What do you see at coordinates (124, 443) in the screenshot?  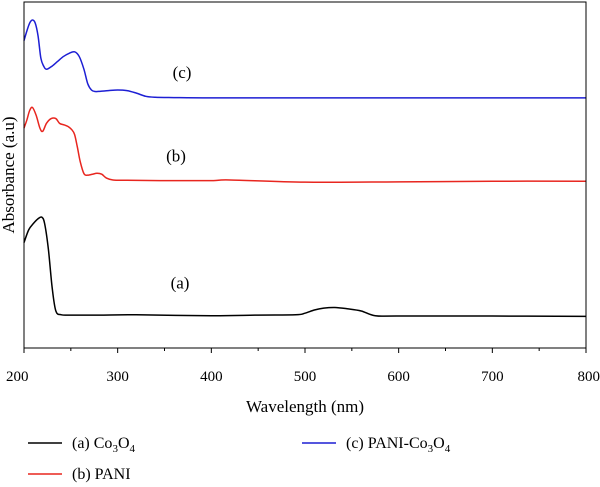 I see `legend-label-a-mid: O` at bounding box center [124, 443].